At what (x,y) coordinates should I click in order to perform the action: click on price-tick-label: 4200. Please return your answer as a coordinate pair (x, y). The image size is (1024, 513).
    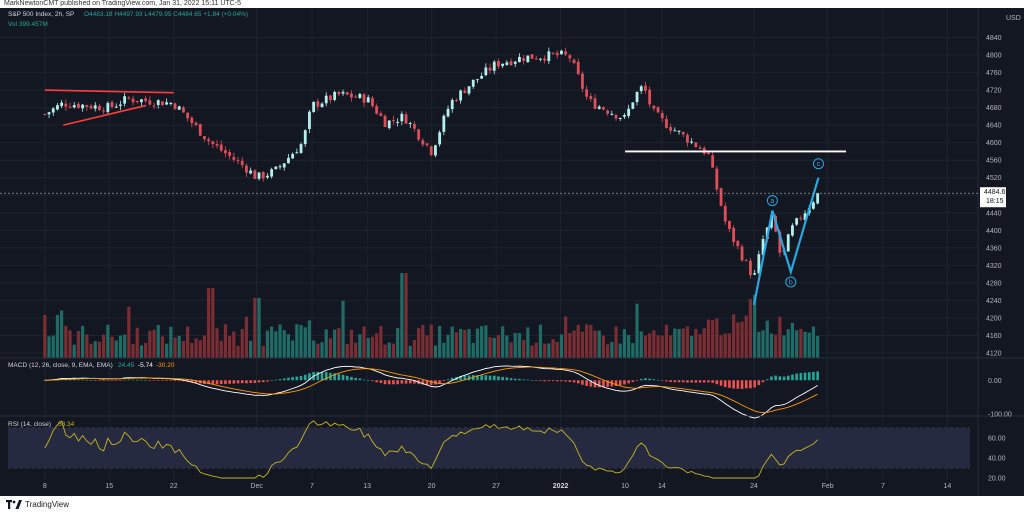
    Looking at the image, I should click on (994, 318).